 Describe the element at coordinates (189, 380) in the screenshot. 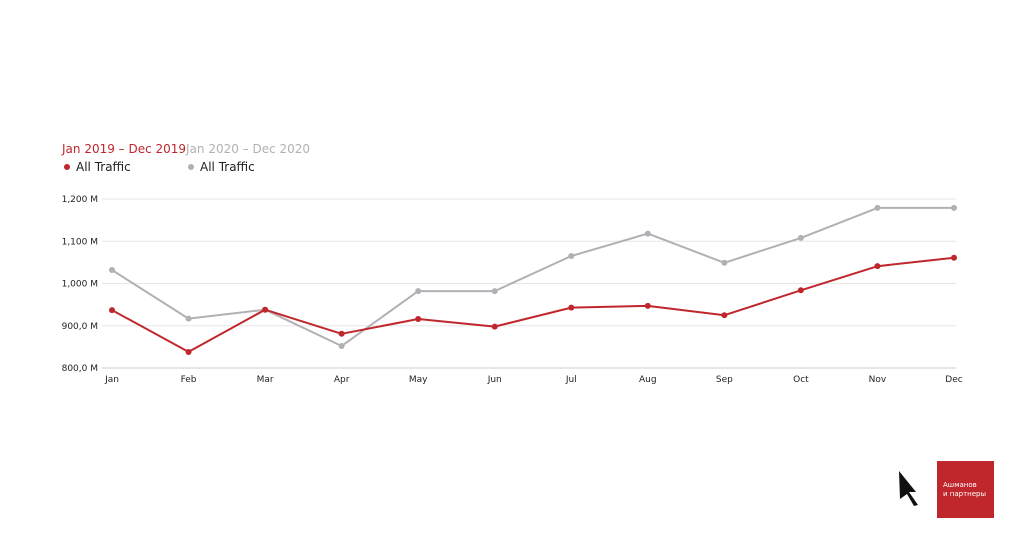

I see `x-tick-label: Feb` at that location.